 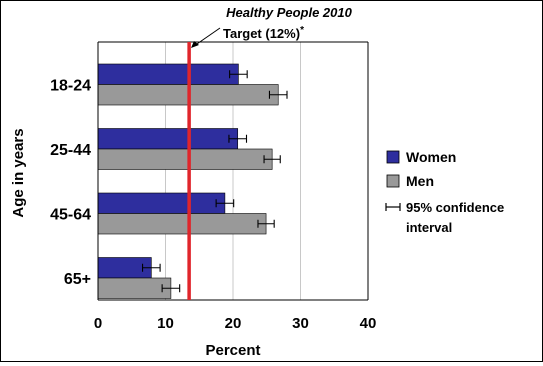 I want to click on x-tick-label: 40, so click(x=368, y=323).